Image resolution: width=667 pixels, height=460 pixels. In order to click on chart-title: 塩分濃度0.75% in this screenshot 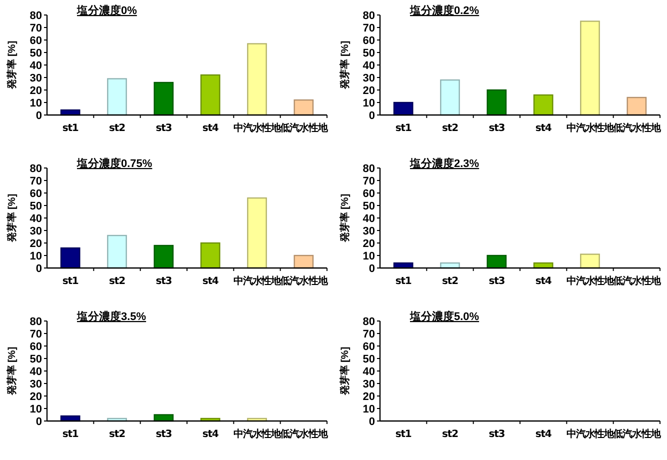, I will do `click(114, 163)`.